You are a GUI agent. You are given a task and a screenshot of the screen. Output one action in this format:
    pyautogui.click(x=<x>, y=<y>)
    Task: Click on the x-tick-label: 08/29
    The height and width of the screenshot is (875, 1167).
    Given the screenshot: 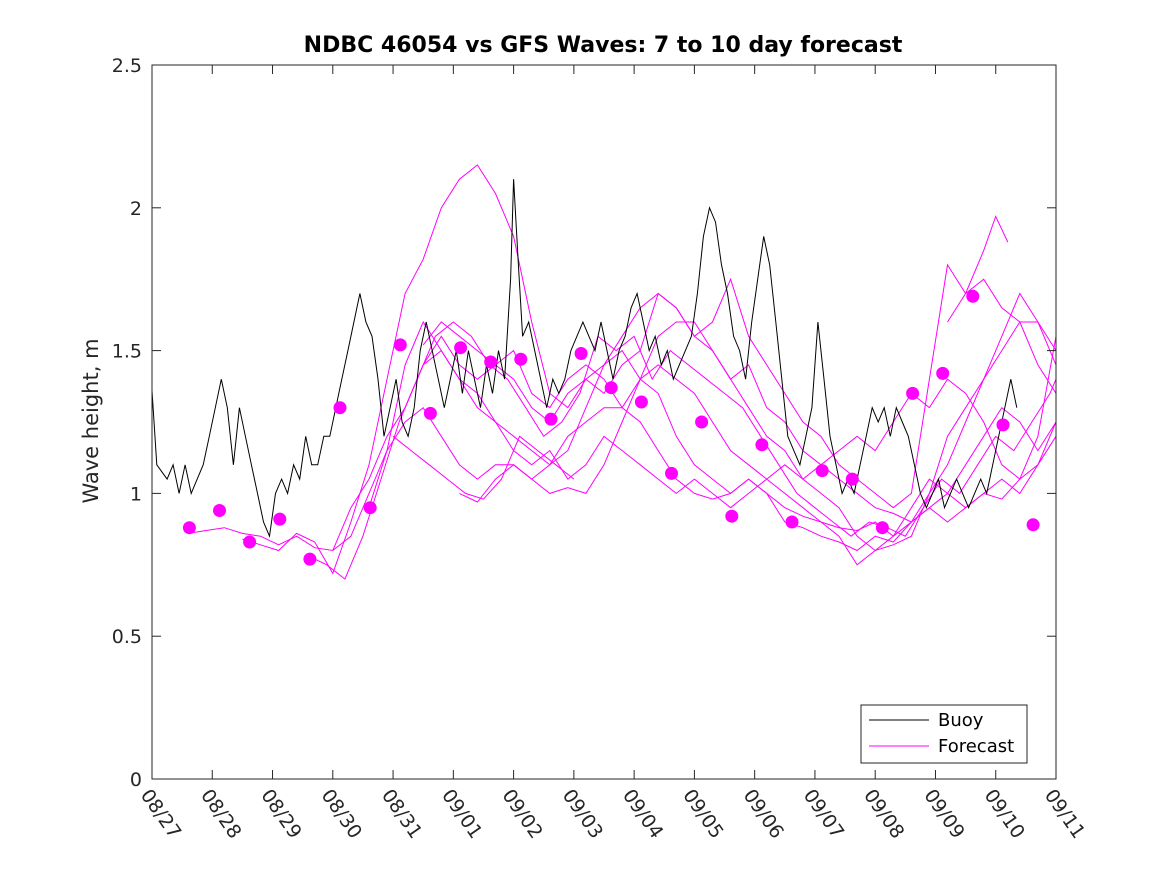 What is the action you would take?
    pyautogui.click(x=280, y=813)
    